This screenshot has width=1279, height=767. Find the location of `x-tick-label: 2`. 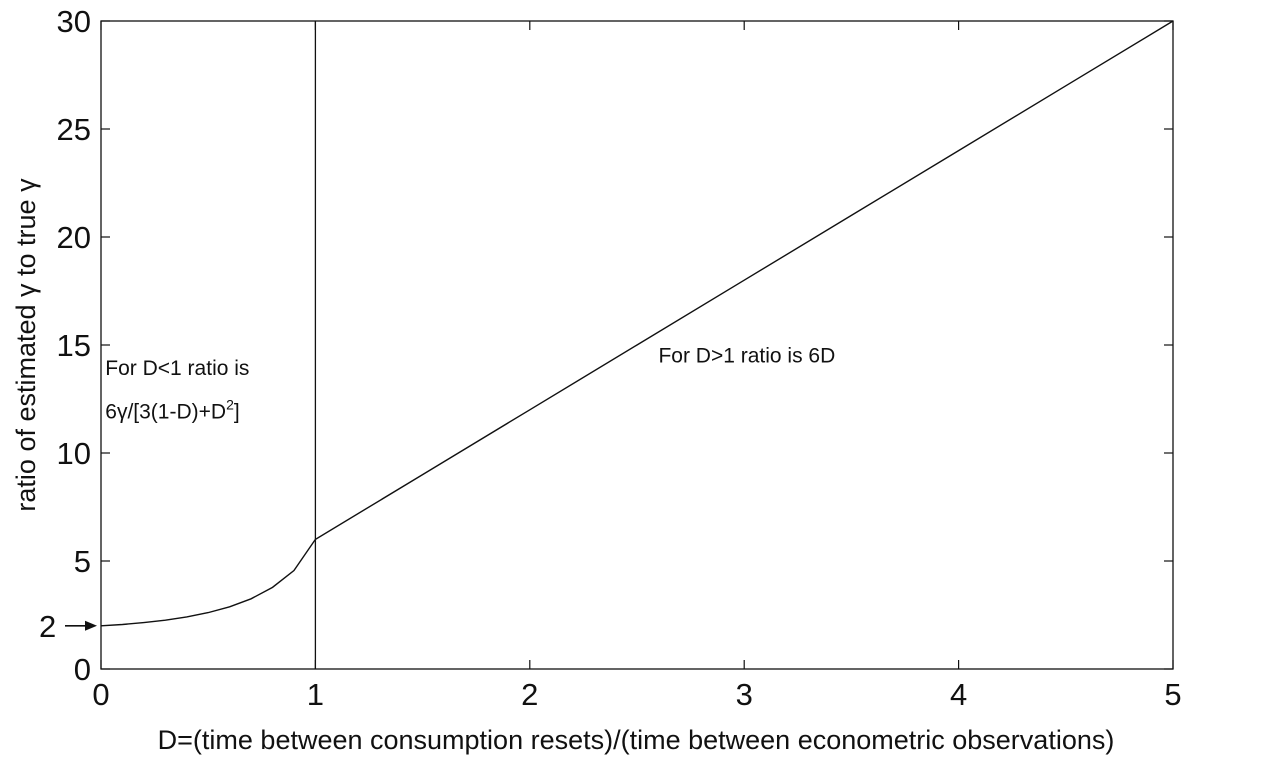

x-tick-label: 2 is located at coordinates (529, 694).